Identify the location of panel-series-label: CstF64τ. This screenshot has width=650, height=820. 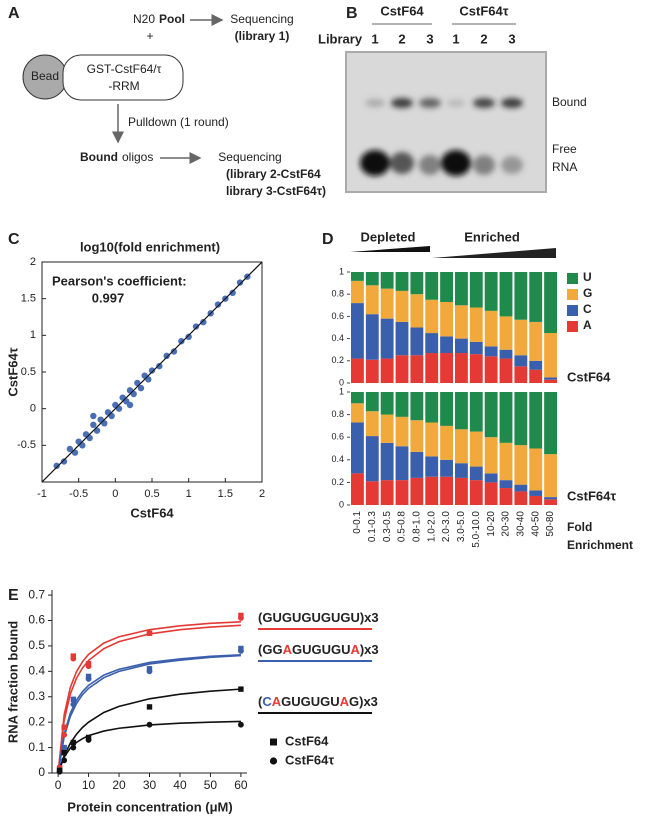
(591, 495).